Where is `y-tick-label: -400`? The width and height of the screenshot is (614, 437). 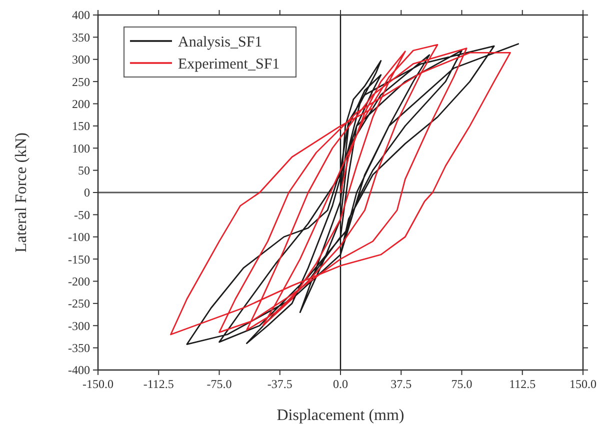 y-tick-label: -400 is located at coordinates (79, 370).